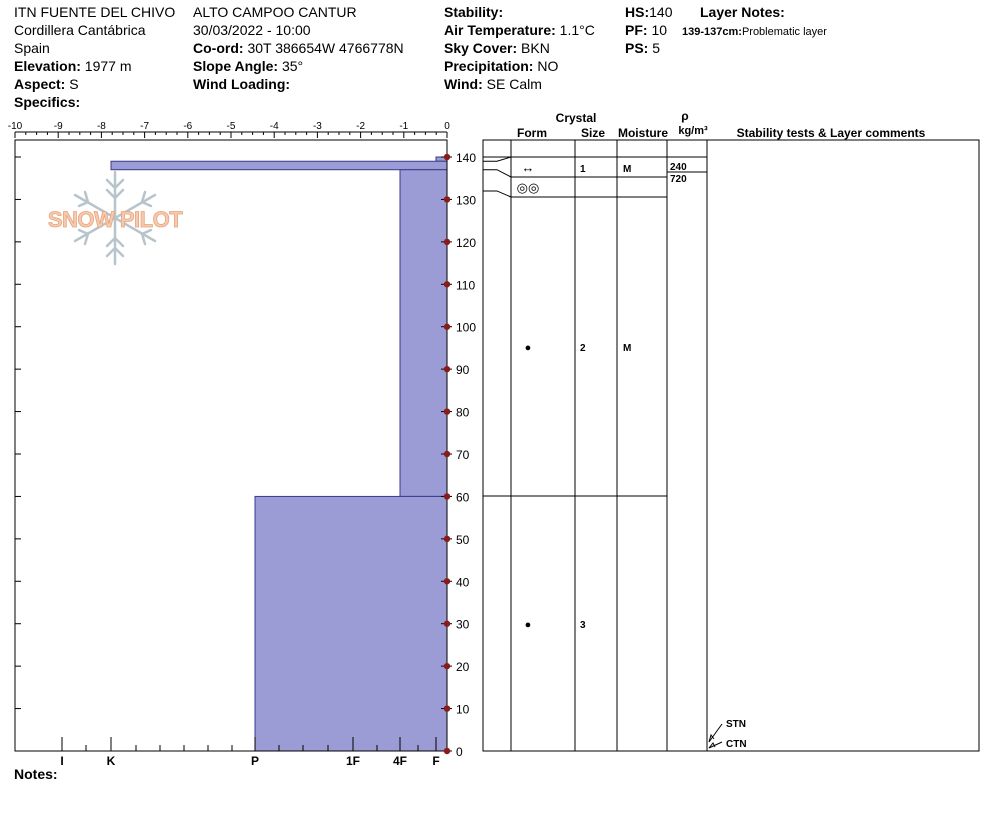  Describe the element at coordinates (693, 131) in the screenshot. I see `header-density-unit: kg/m³` at that location.